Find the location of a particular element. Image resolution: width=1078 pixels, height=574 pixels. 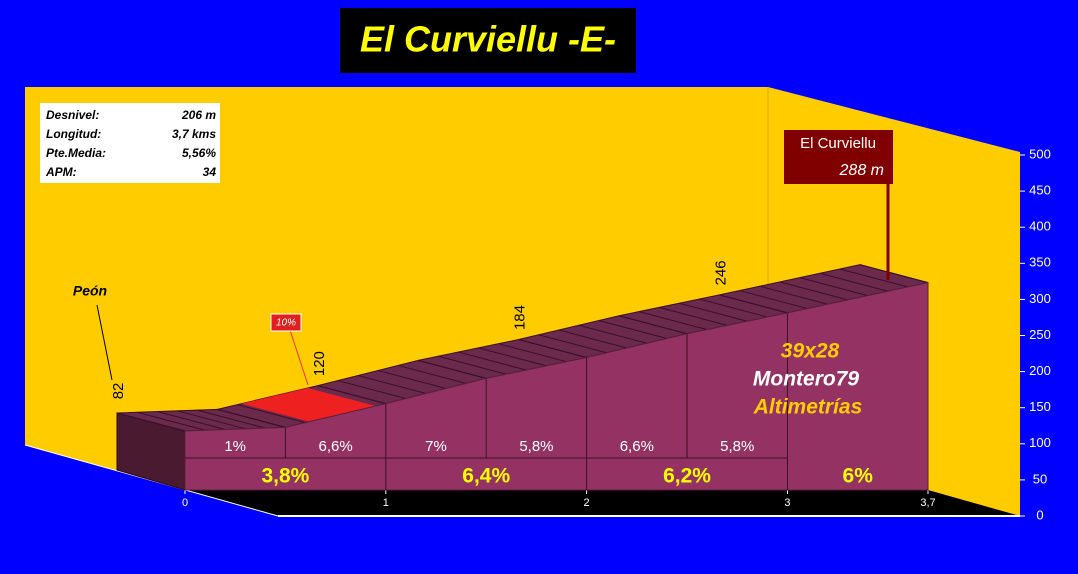

title-box is located at coordinates (488, 40).